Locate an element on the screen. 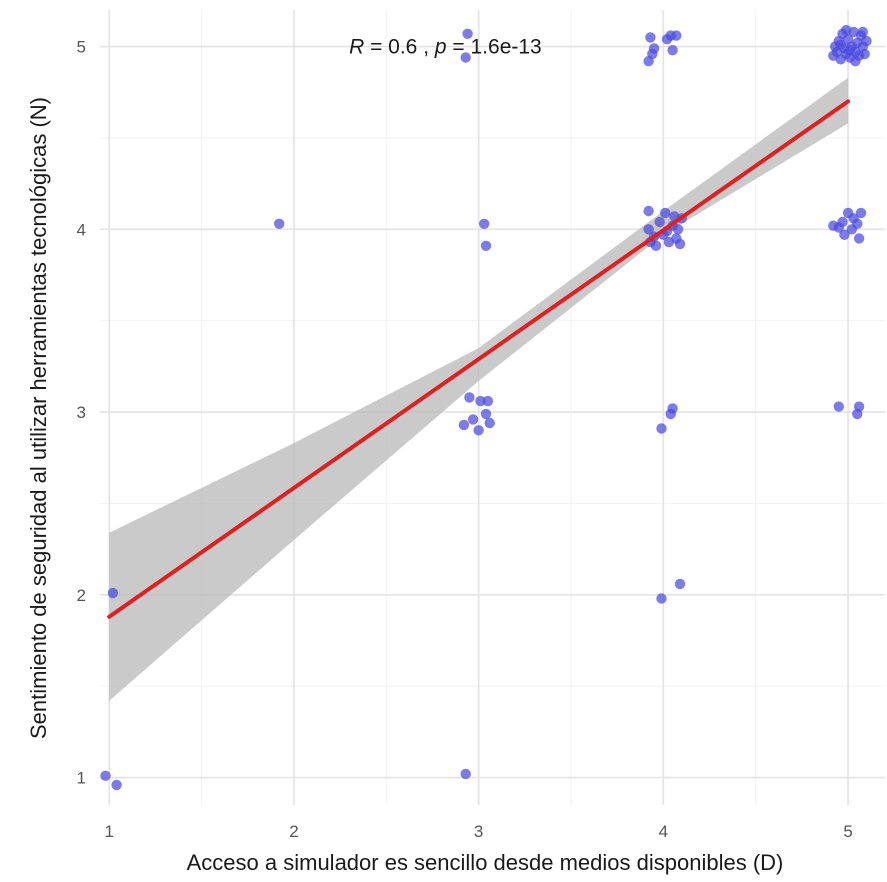  r-value: = 0.6 , is located at coordinates (399, 47).